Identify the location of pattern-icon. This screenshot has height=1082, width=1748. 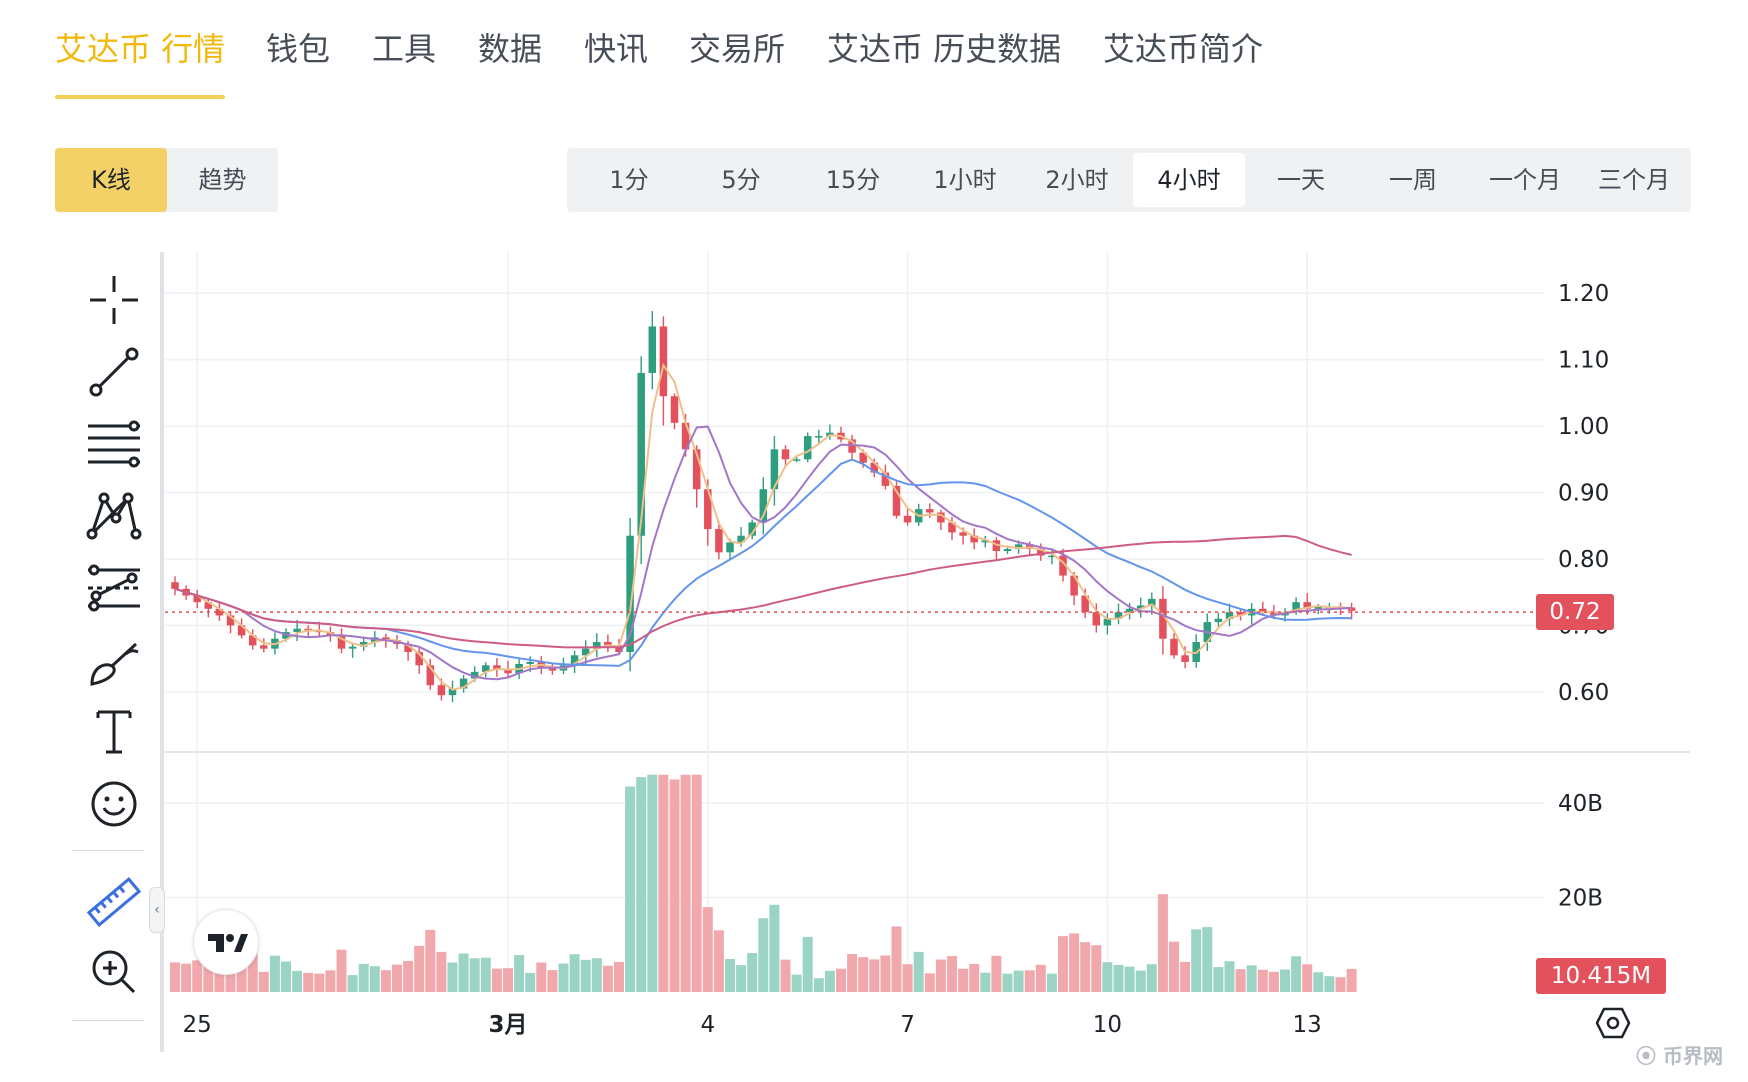
(114, 516).